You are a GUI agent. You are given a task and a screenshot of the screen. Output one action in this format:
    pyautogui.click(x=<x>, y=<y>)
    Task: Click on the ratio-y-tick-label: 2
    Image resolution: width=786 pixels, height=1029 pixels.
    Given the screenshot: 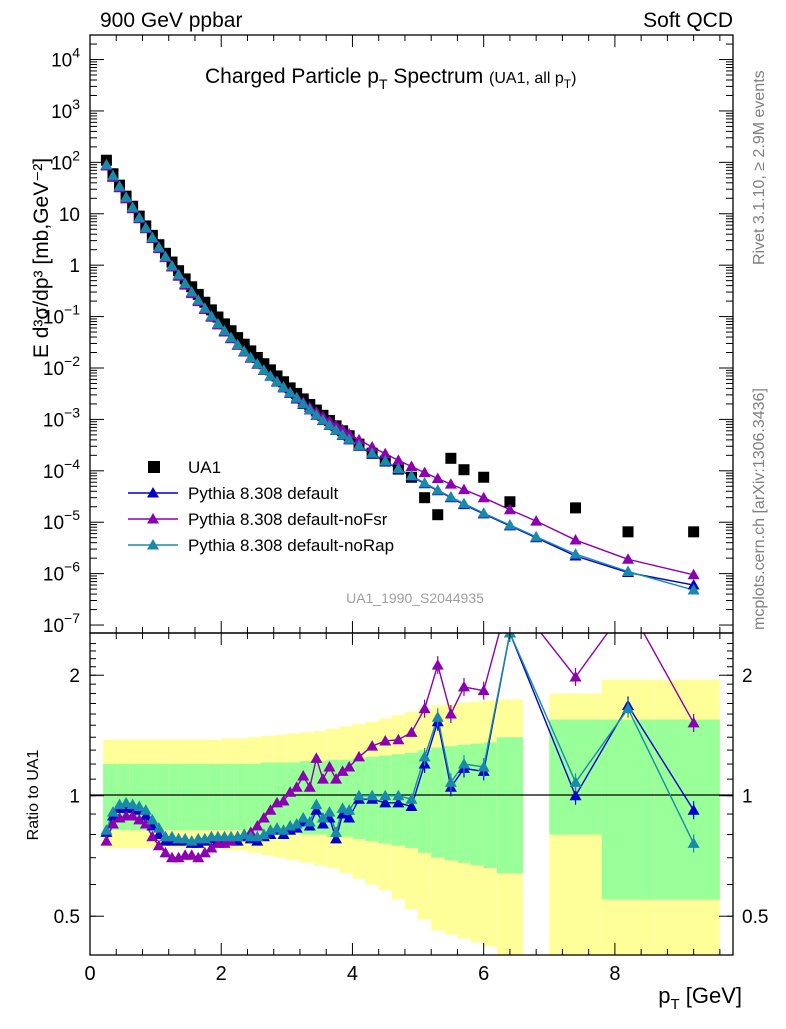 What is the action you would take?
    pyautogui.click(x=74, y=676)
    